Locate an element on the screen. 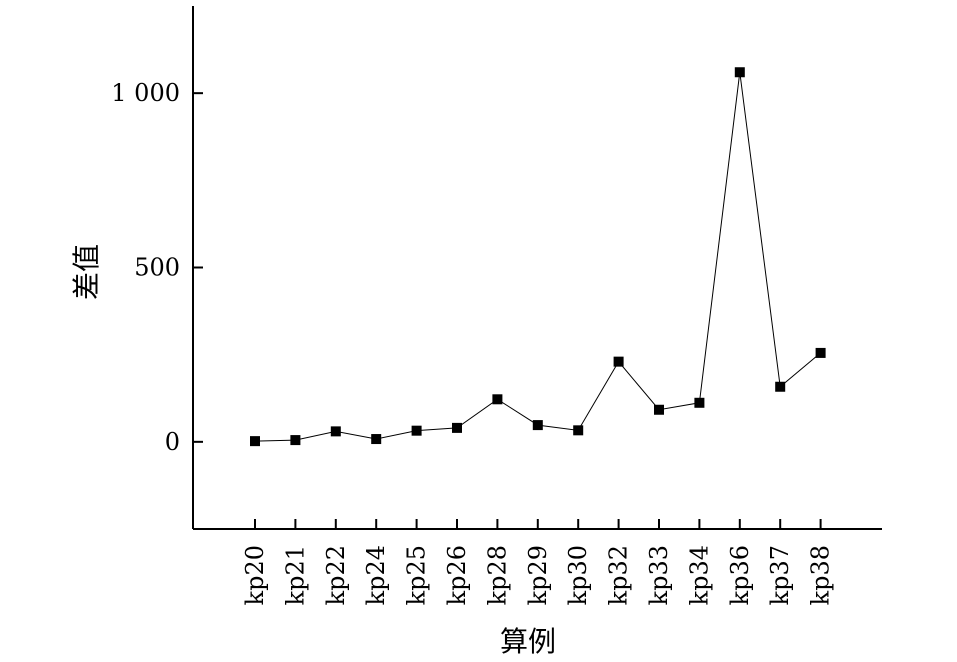 The width and height of the screenshot is (957, 662). x-tick-label: kp28 is located at coordinates (497, 575).